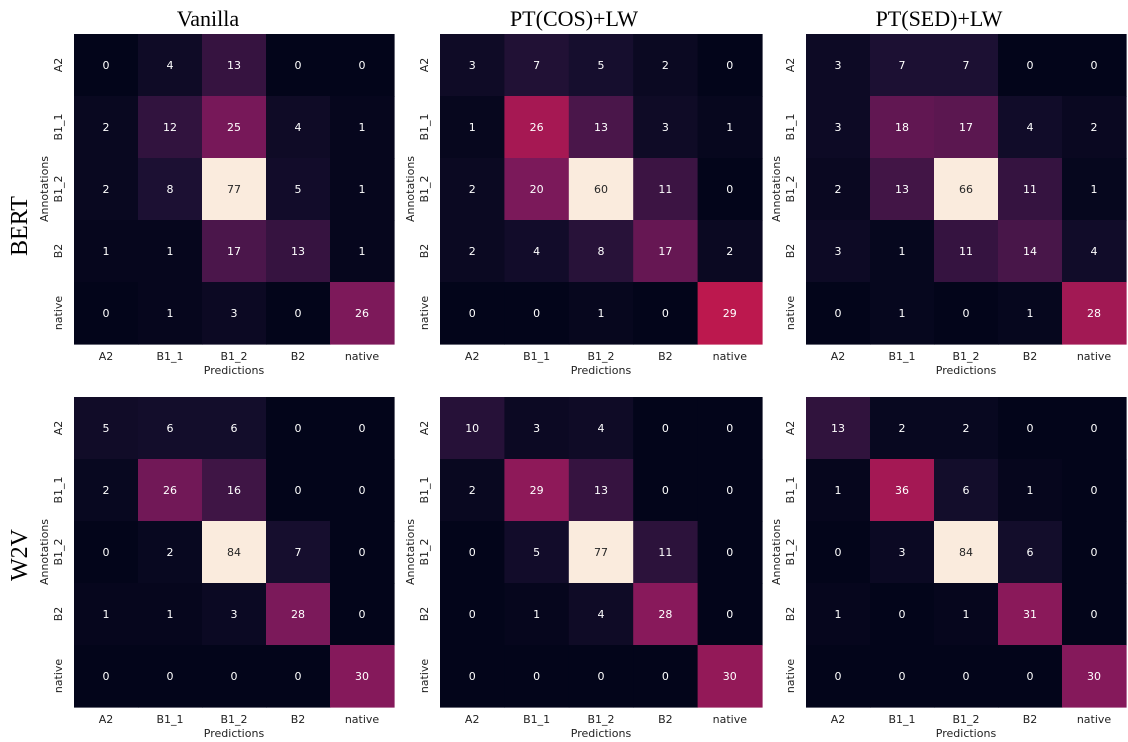 Image resolution: width=1128 pixels, height=742 pixels. What do you see at coordinates (362, 313) in the screenshot?
I see `cell-value-label: 26` at bounding box center [362, 313].